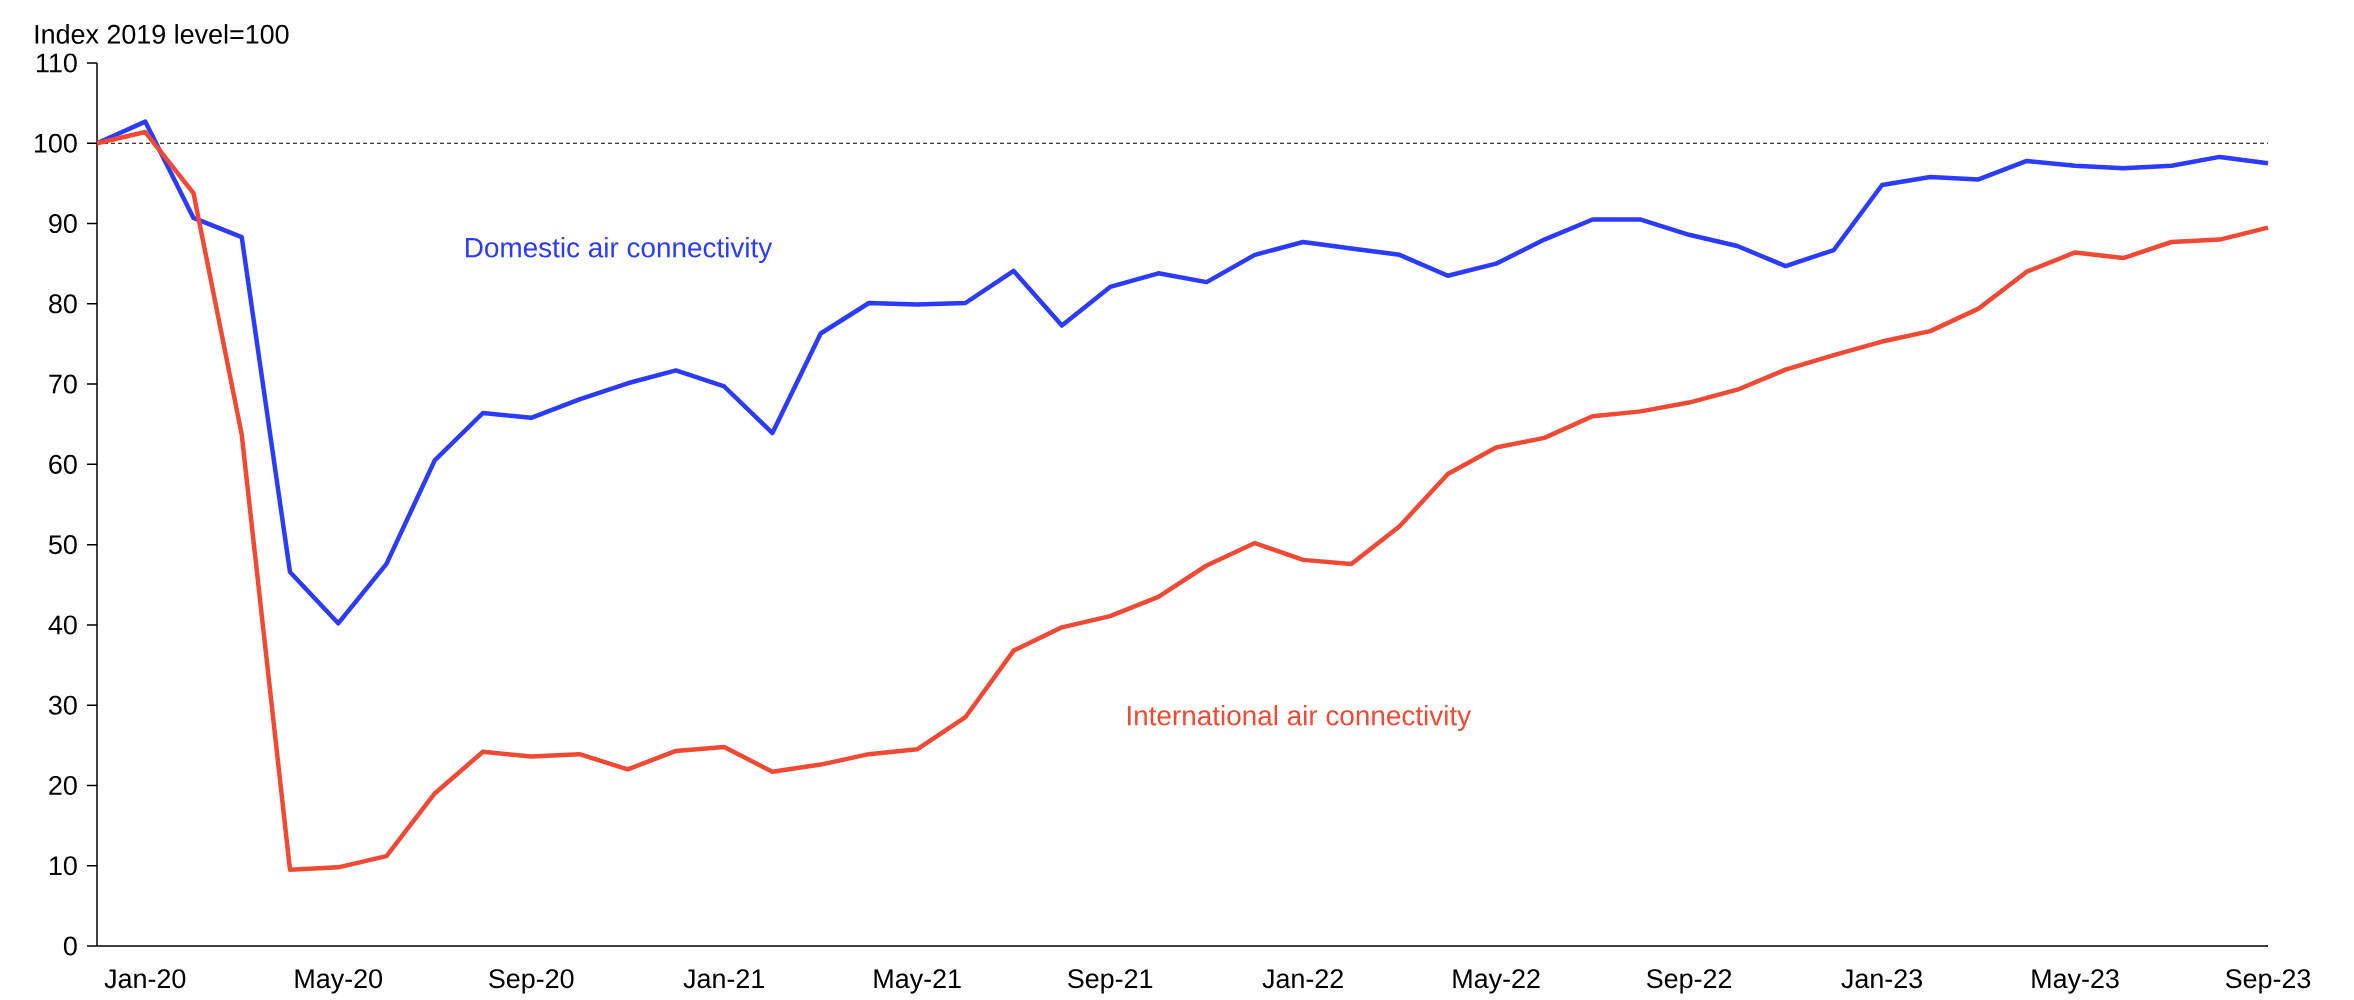  I want to click on y-tick-label: 70, so click(63, 384).